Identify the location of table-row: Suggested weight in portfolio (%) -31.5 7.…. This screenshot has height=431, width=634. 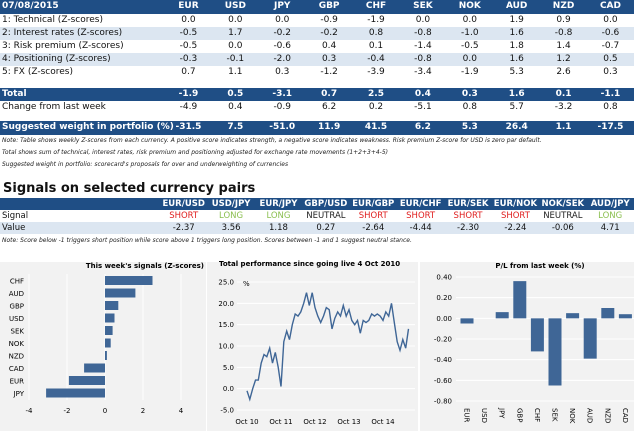
(317, 128).